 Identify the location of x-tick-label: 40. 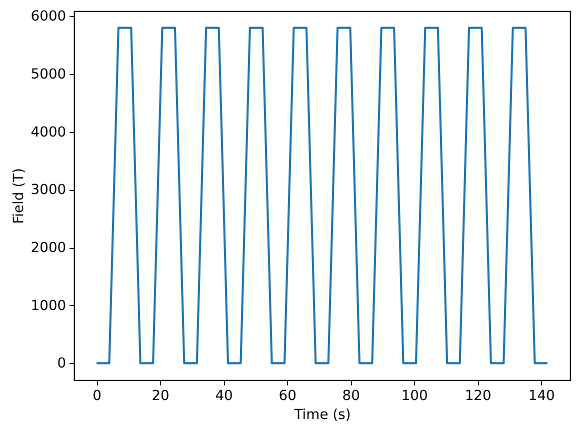
(224, 396).